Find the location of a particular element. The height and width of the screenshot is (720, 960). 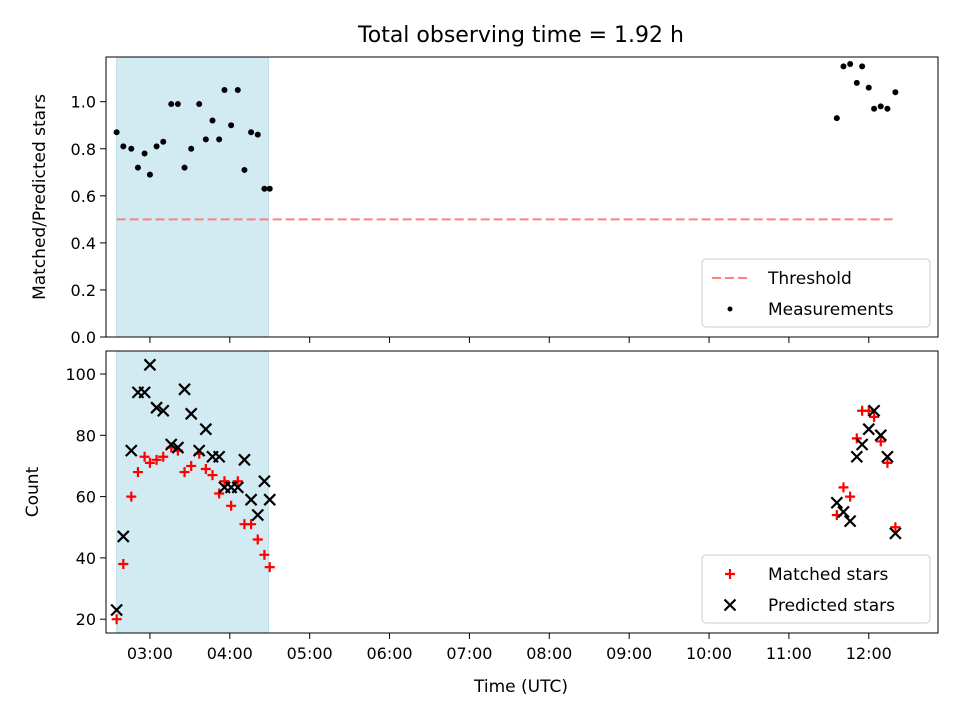

y-tick-label: 0.2 is located at coordinates (83, 290).